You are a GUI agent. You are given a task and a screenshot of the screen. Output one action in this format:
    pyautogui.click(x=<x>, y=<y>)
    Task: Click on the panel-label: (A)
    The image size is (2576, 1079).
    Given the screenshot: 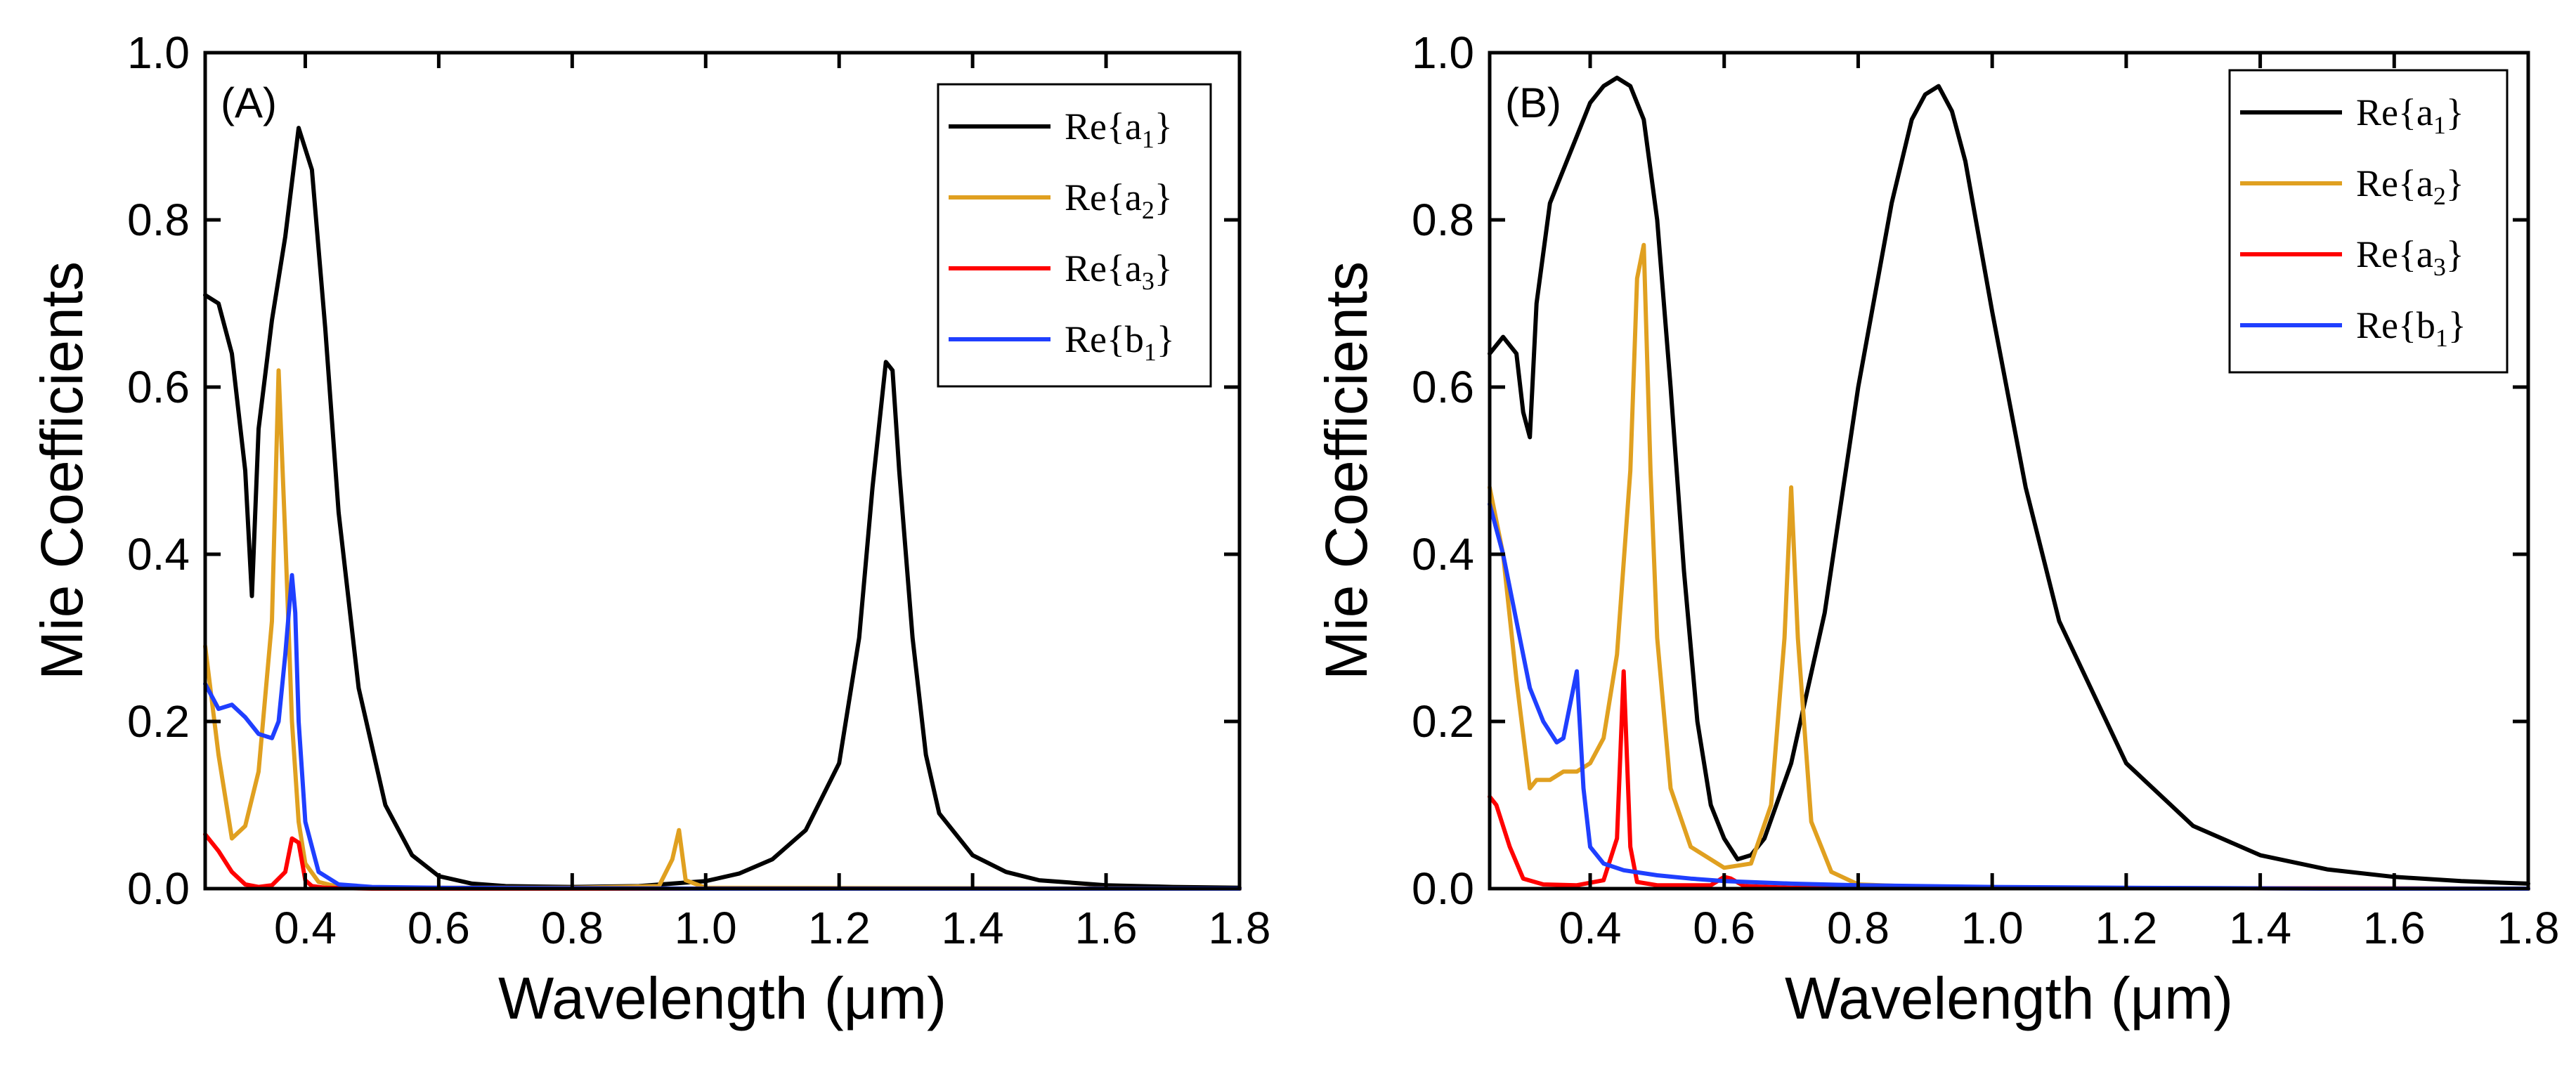 What is the action you would take?
    pyautogui.click(x=249, y=103)
    